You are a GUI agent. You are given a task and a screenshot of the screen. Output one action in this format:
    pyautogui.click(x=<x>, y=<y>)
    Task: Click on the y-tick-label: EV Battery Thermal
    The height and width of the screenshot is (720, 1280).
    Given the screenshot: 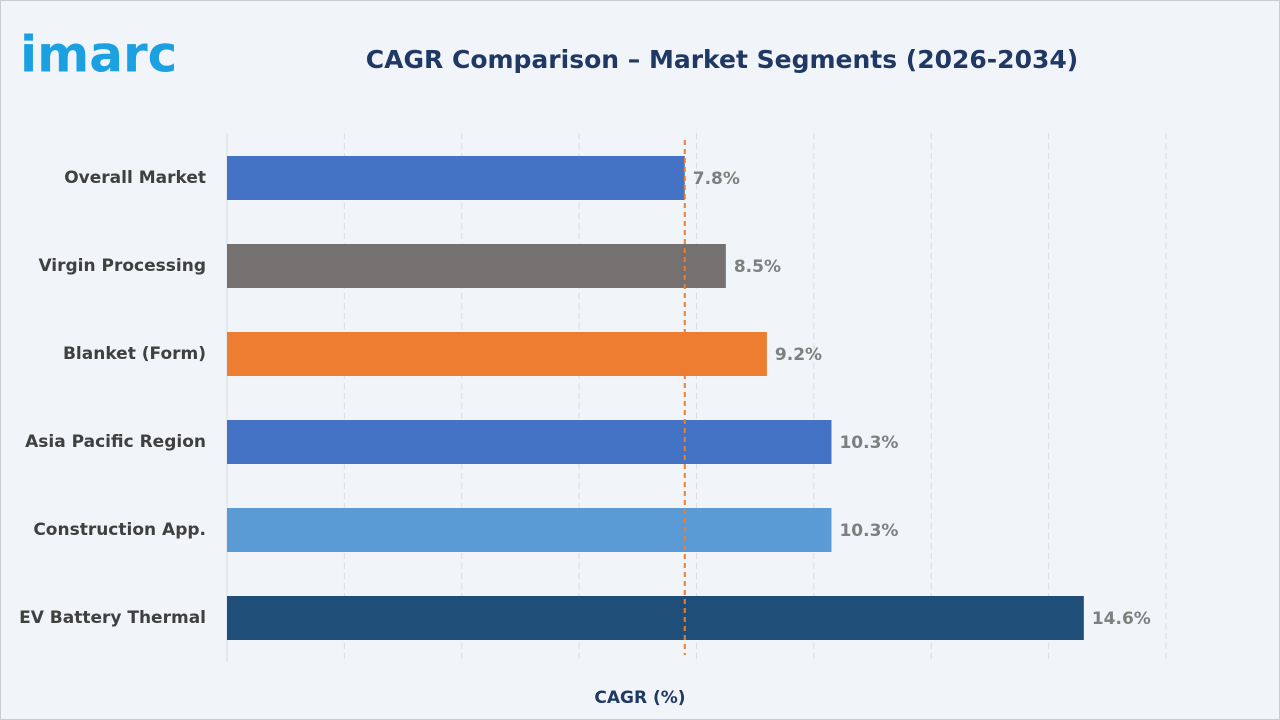 What is the action you would take?
    pyautogui.click(x=112, y=618)
    